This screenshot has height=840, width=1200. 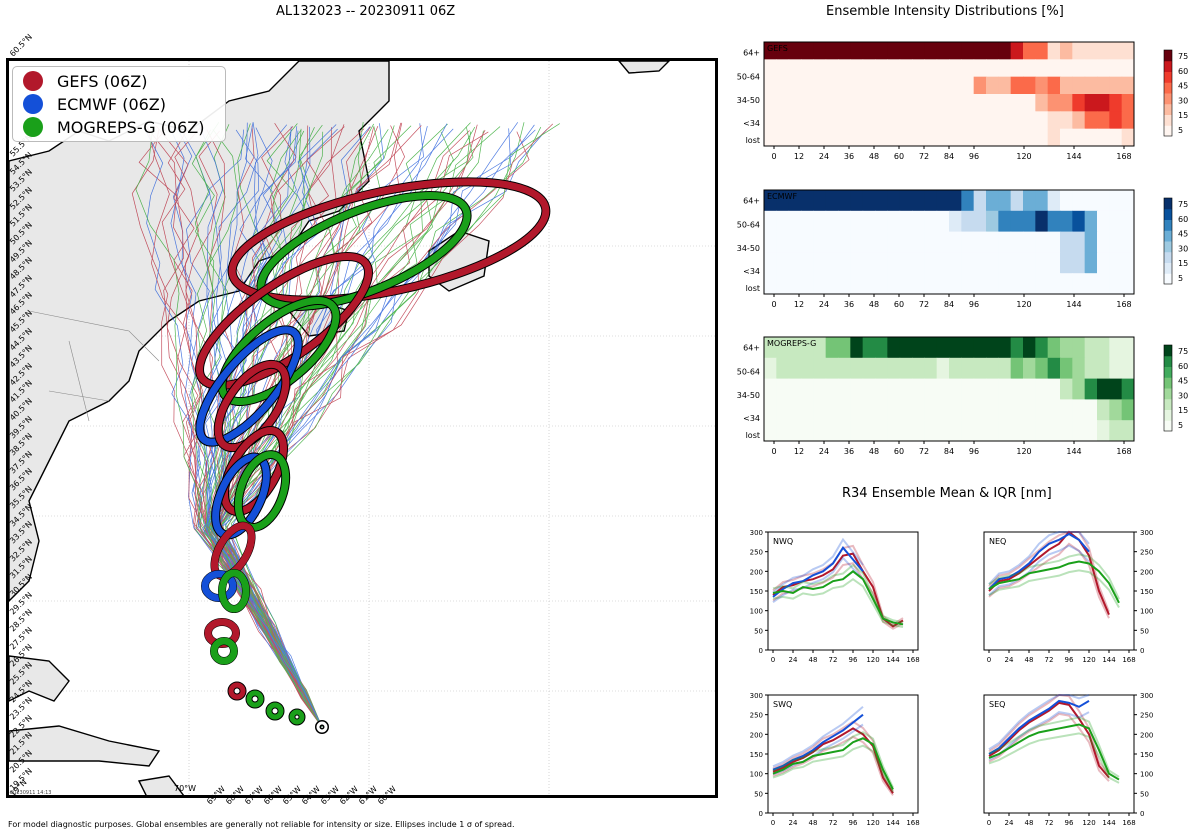 I want to click on x-tick-label: 96, so click(x=974, y=304).